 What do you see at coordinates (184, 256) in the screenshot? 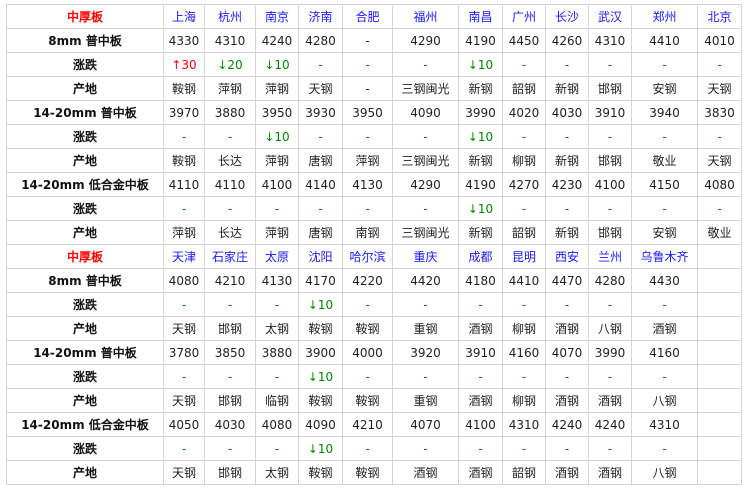
I see `city-link: 天津` at bounding box center [184, 256].